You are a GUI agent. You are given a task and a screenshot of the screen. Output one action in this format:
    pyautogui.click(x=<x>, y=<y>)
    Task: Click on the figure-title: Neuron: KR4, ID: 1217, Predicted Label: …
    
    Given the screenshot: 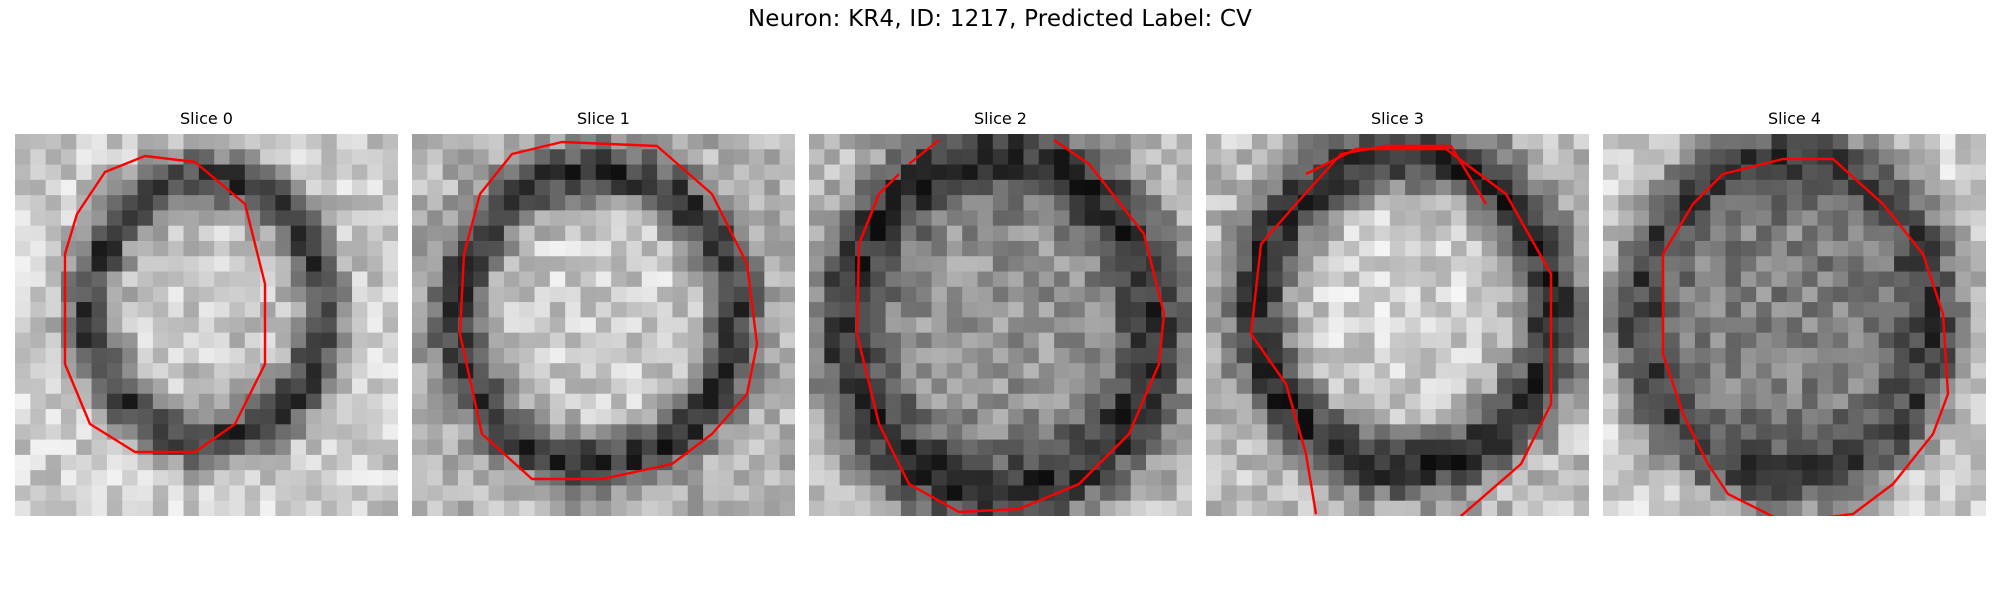 What is the action you would take?
    pyautogui.click(x=1000, y=19)
    